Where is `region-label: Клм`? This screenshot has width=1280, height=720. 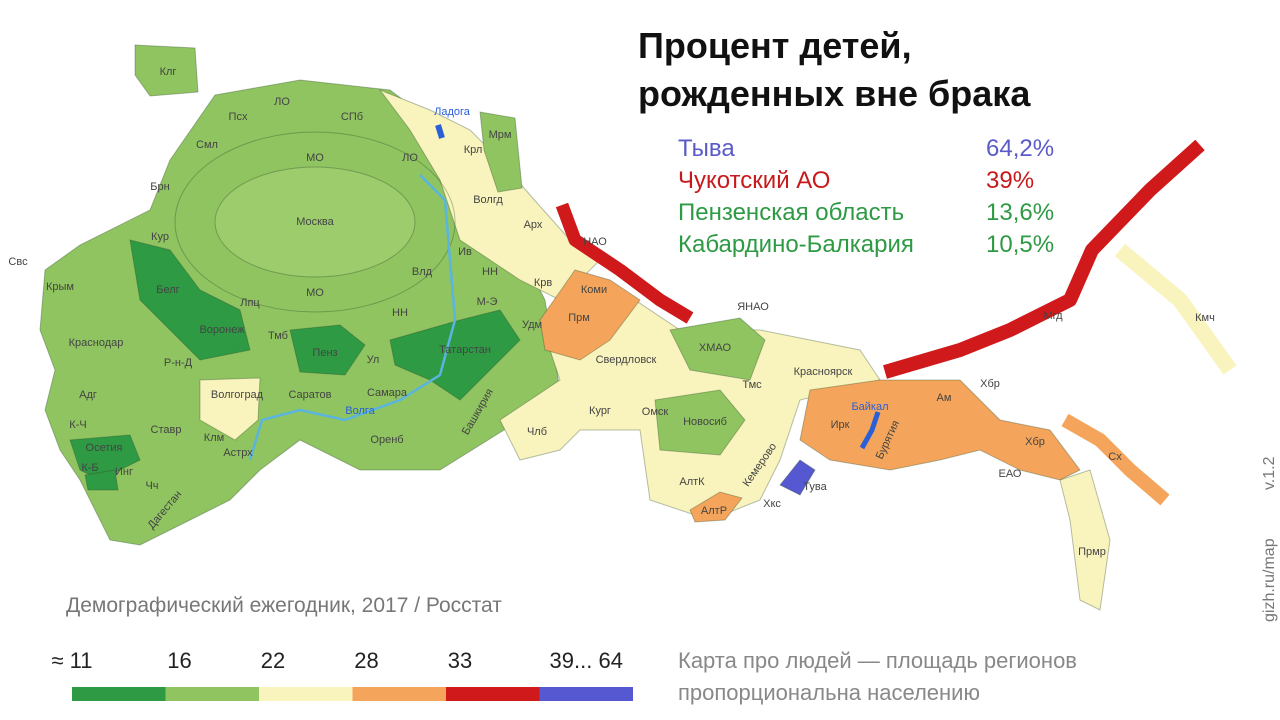
region-label: Клм is located at coordinates (214, 438).